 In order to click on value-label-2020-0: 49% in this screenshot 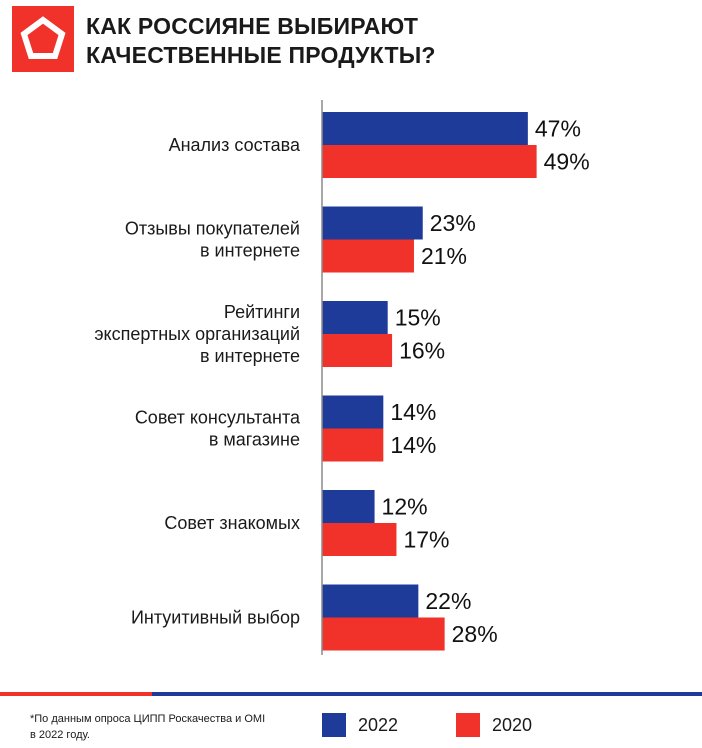, I will do `click(567, 162)`.